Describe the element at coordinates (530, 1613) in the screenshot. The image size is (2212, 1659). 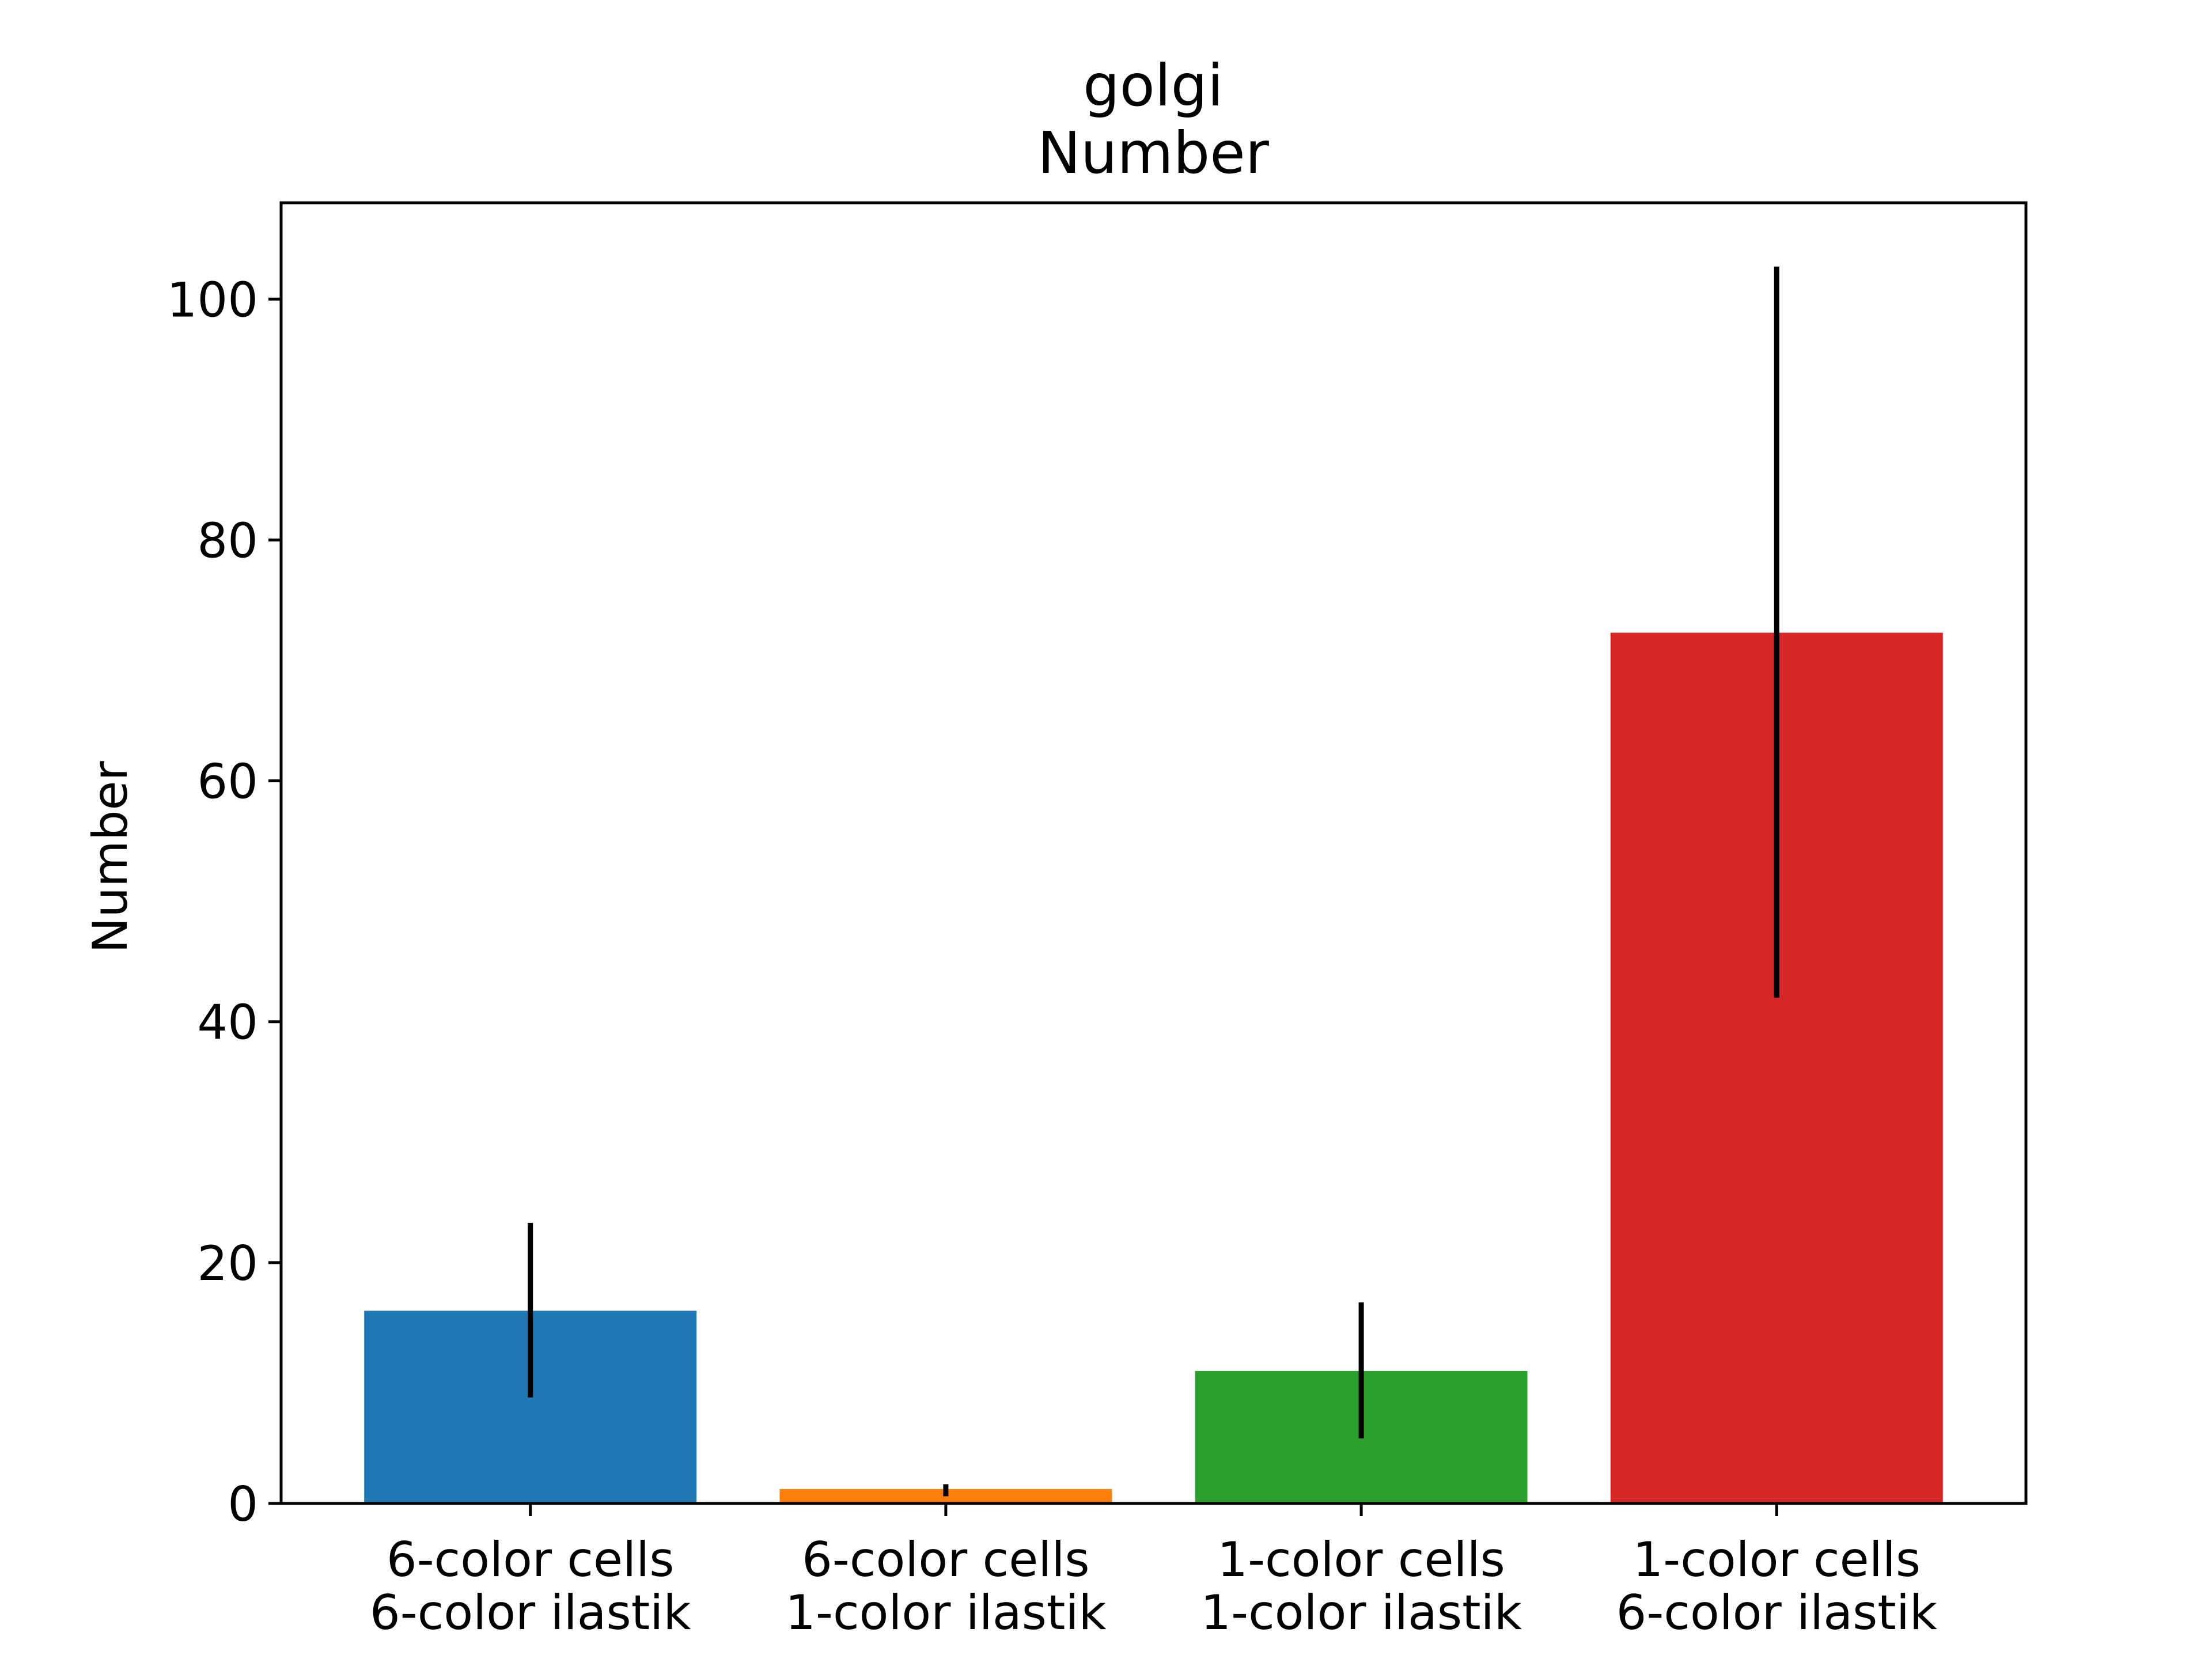
I see `x-tick-label-1-line-2: 6-color ilastik` at that location.